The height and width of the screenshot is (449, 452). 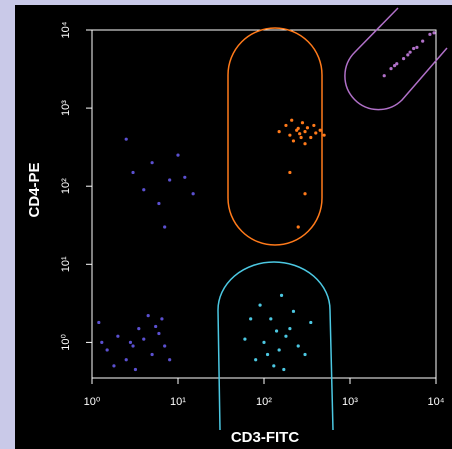 What do you see at coordinates (66, 186) in the screenshot?
I see `y-tick-label: 10²` at bounding box center [66, 186].